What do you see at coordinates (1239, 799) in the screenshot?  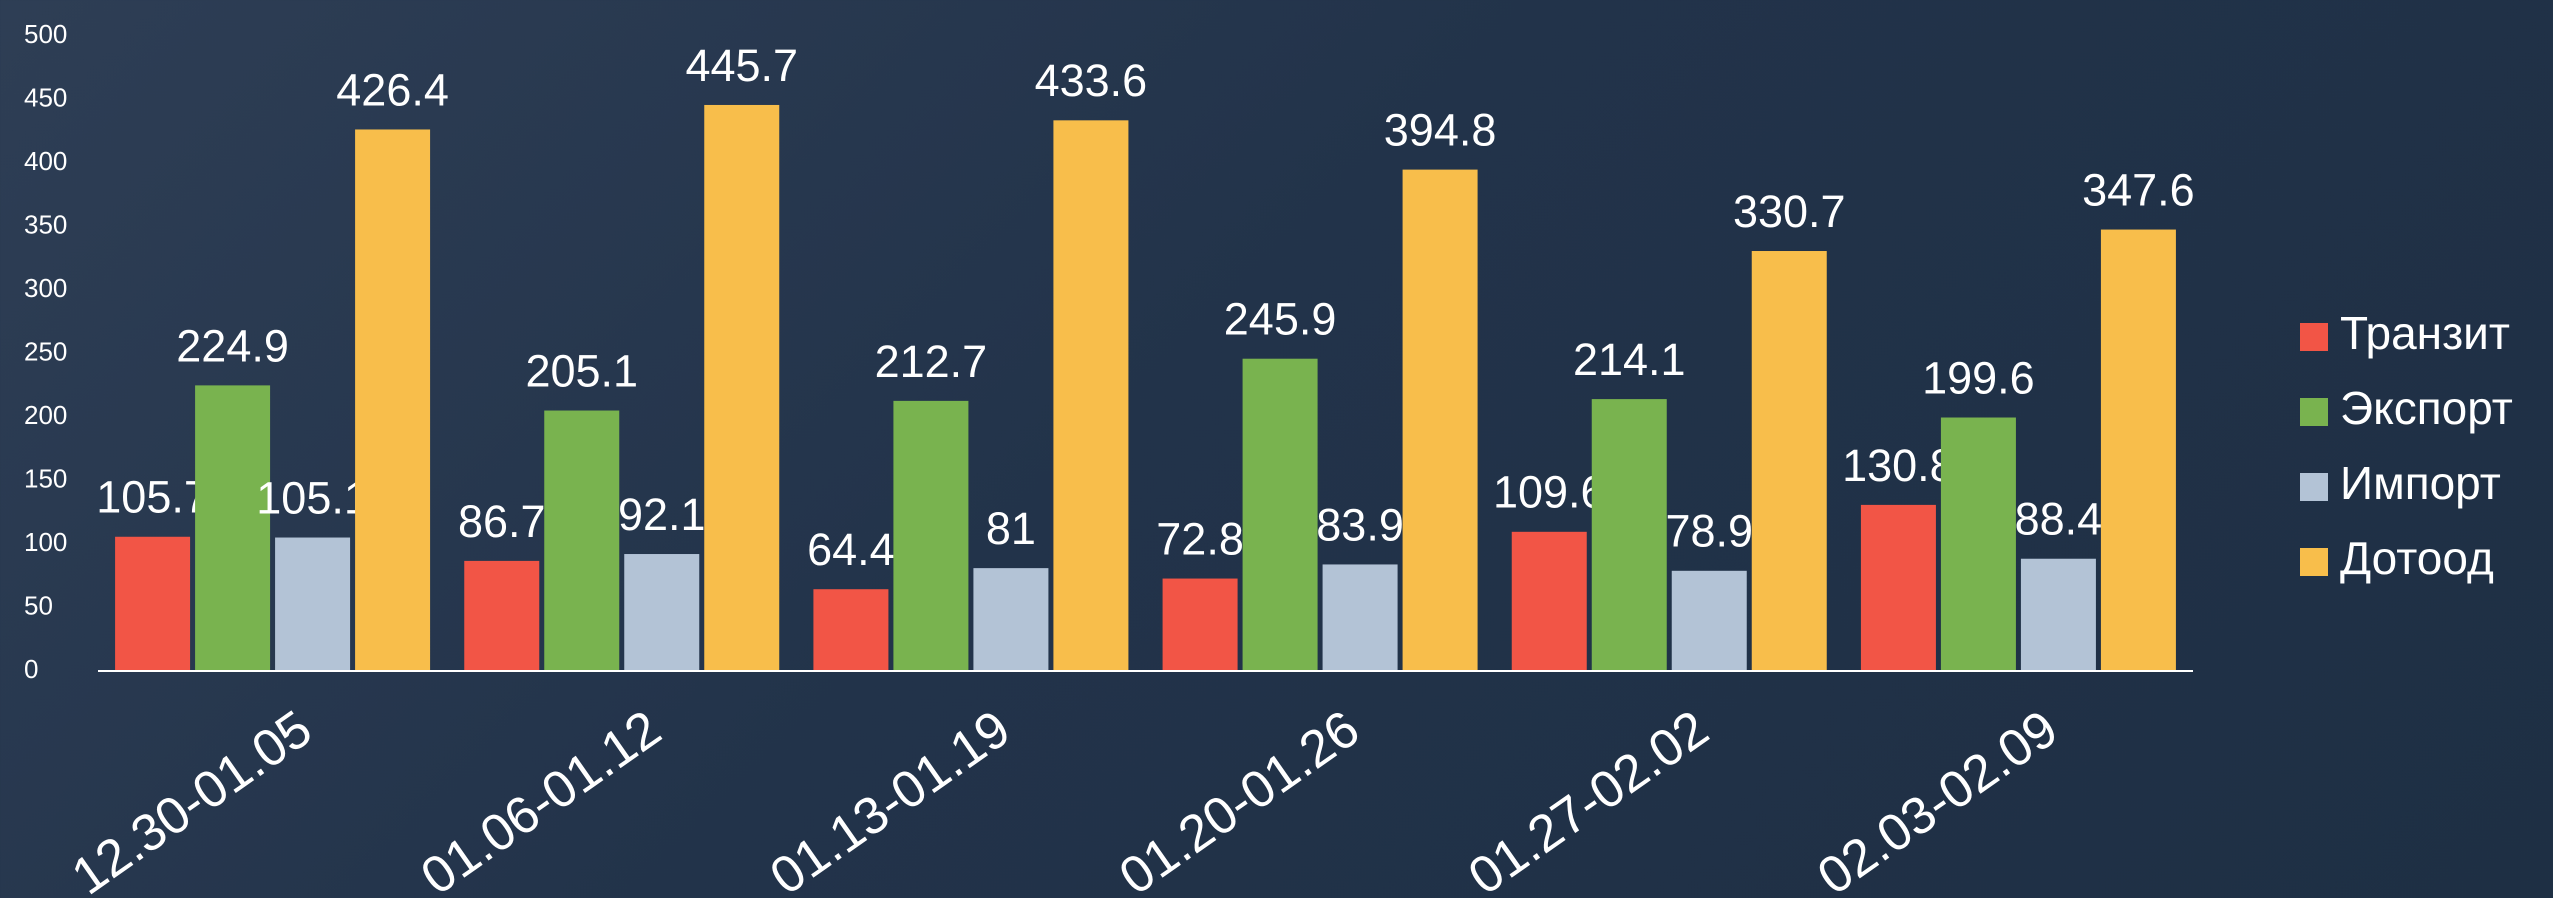 I see `x-tick-label: 01.20-01.26` at bounding box center [1239, 799].